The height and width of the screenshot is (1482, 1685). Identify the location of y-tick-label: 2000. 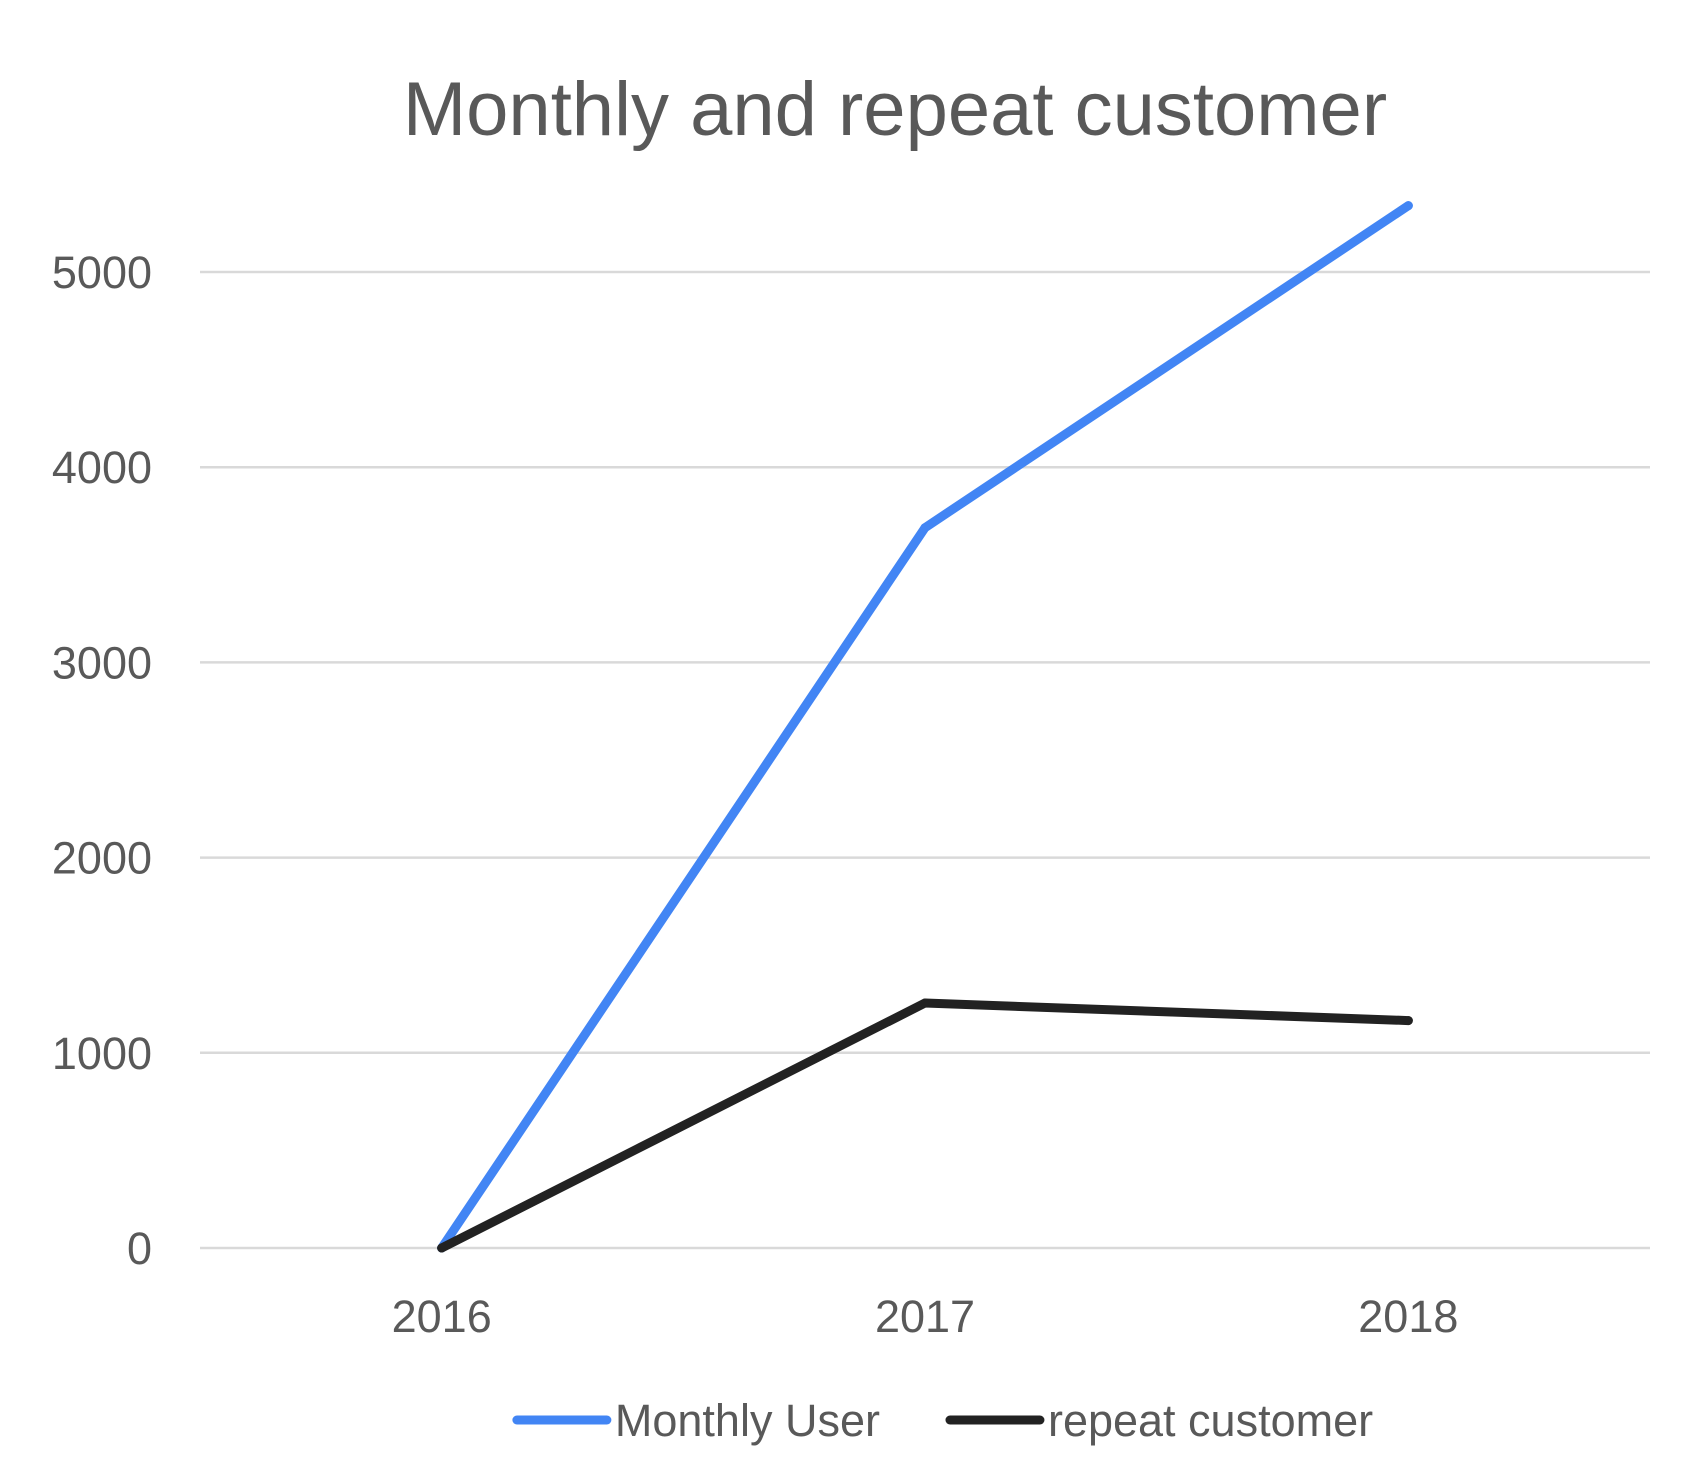
(102, 858).